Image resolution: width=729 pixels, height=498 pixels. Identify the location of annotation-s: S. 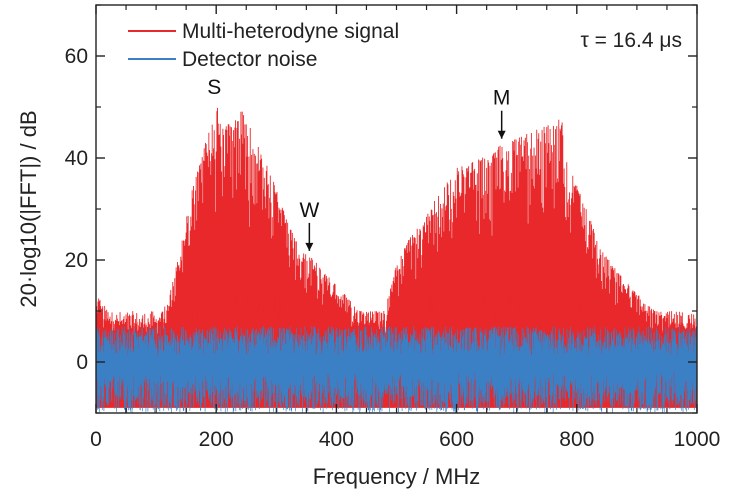
(214, 87).